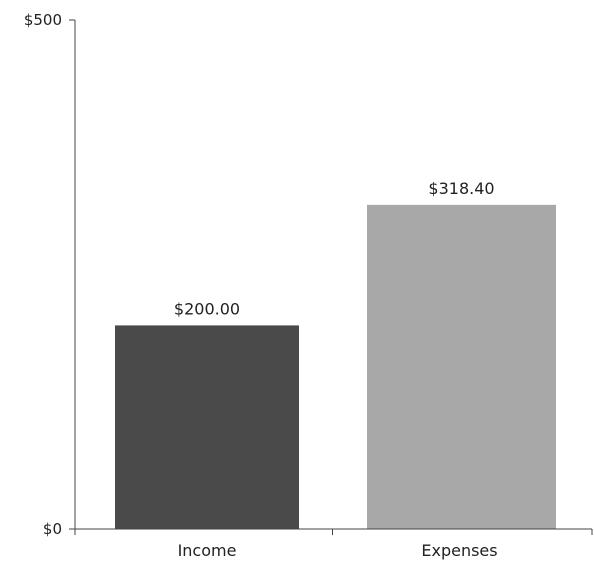 This screenshot has height=568, width=594. Describe the element at coordinates (333, 544) in the screenshot. I see `x-axis: Income Expenses` at that location.